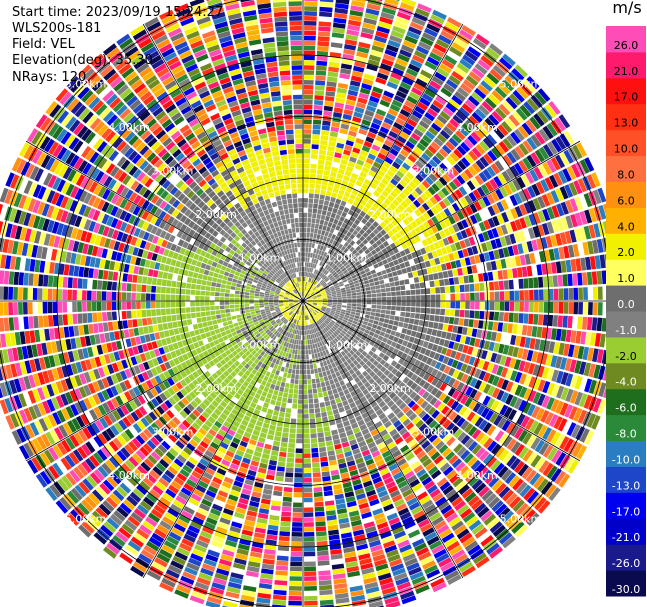  I want to click on range-label-2-315: 2.00km, so click(216, 214).